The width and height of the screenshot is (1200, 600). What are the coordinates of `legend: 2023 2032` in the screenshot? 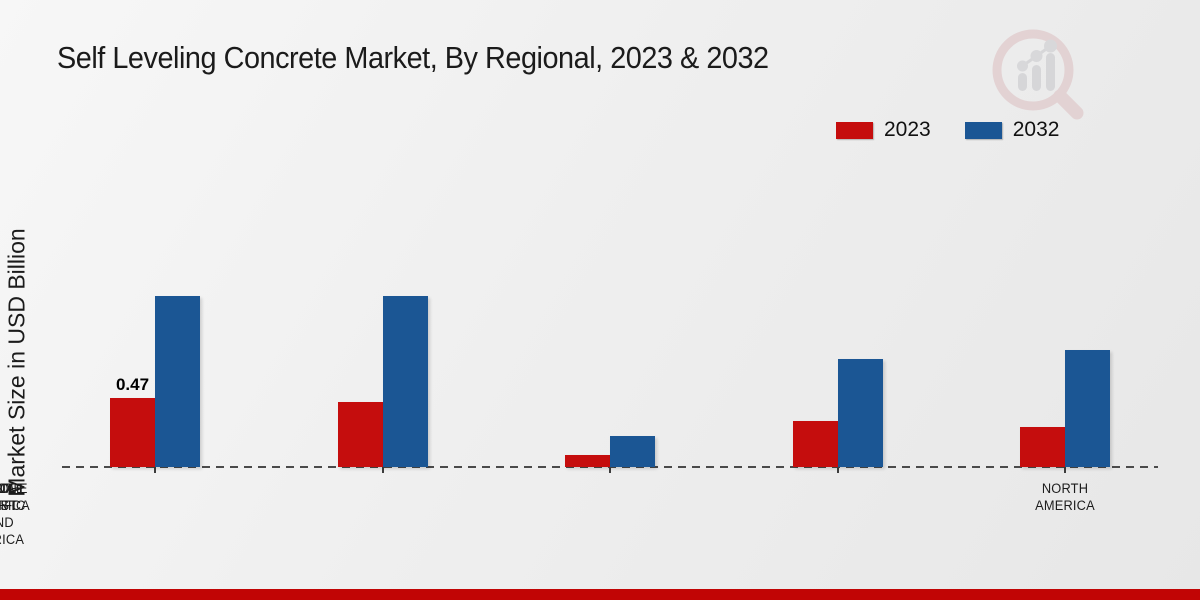 It's located at (947, 130).